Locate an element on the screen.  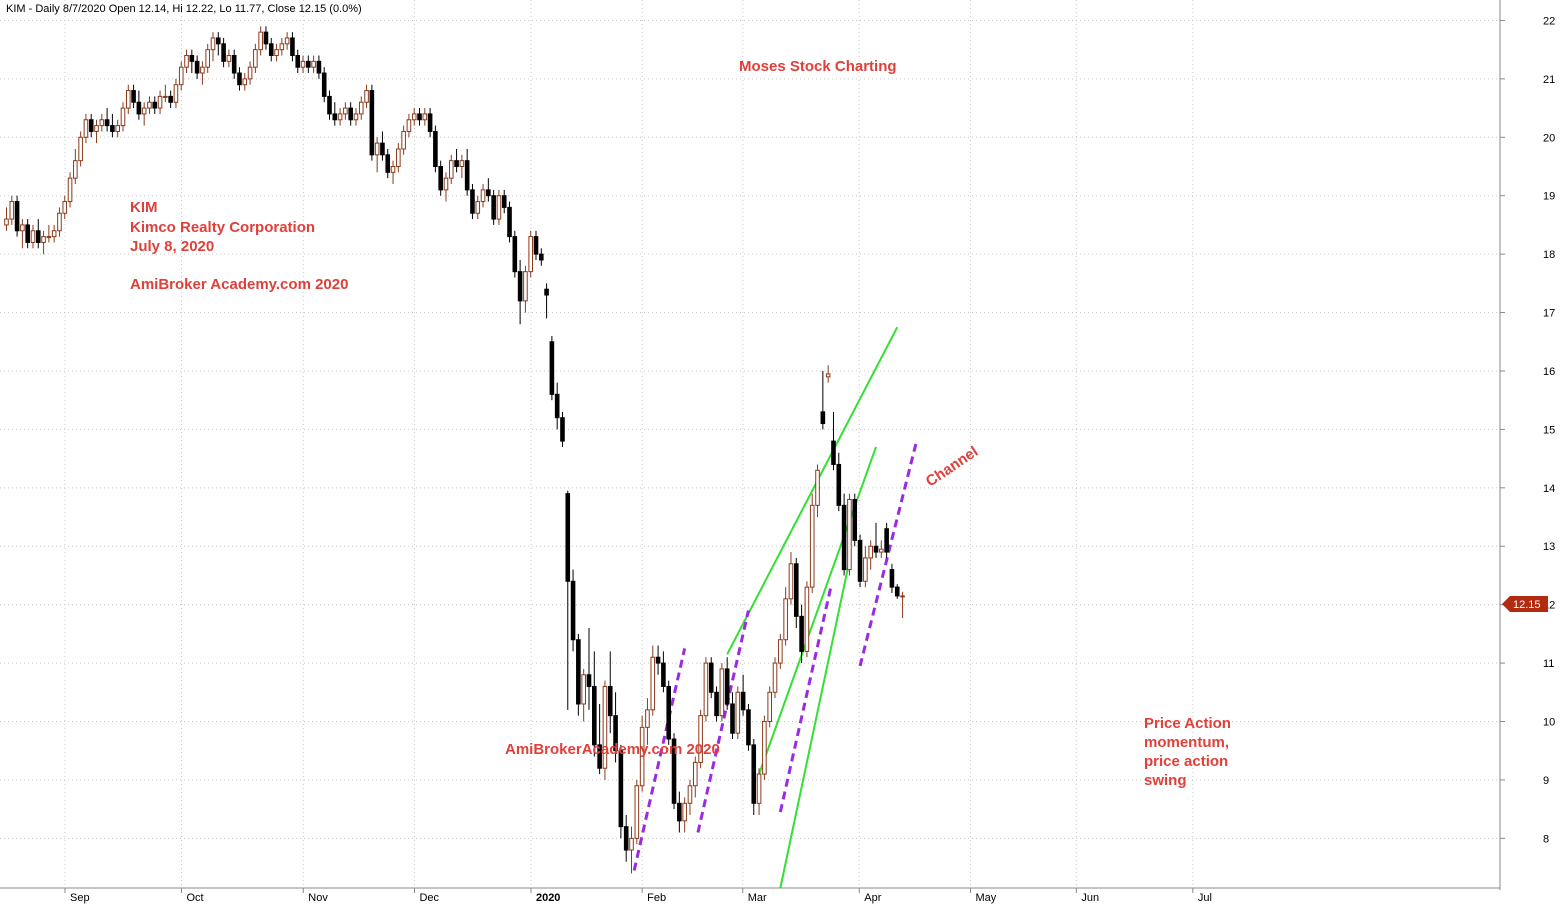
y-tick-label: 20 is located at coordinates (1549, 138).